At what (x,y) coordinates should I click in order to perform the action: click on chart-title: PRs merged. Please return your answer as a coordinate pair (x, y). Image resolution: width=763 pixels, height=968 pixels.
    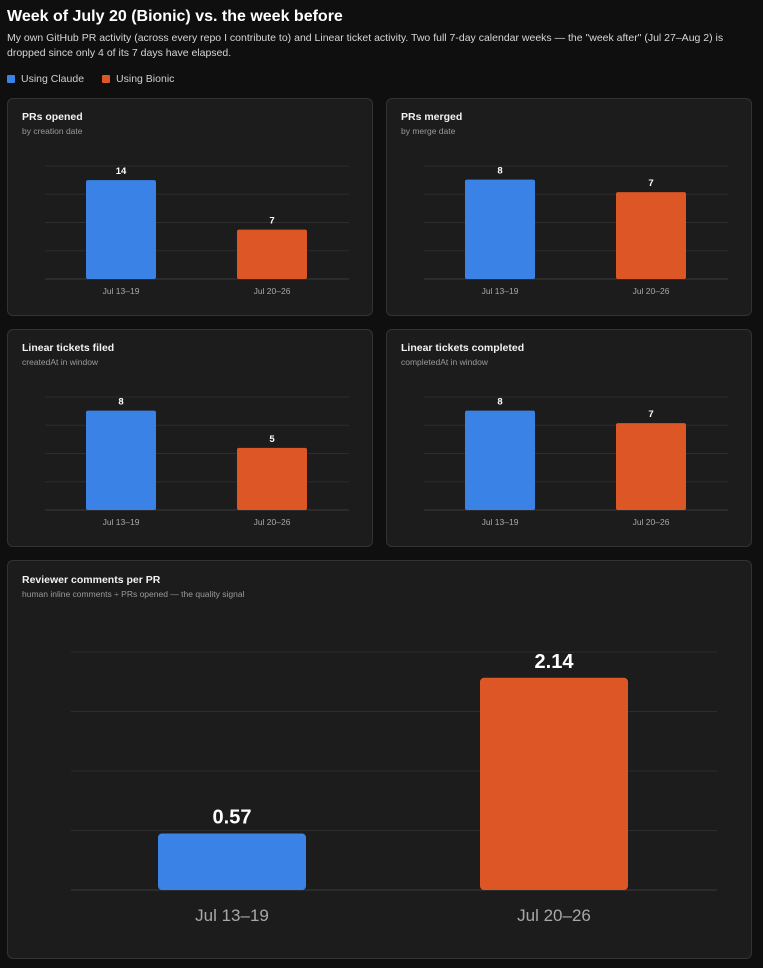
    Looking at the image, I should click on (432, 117).